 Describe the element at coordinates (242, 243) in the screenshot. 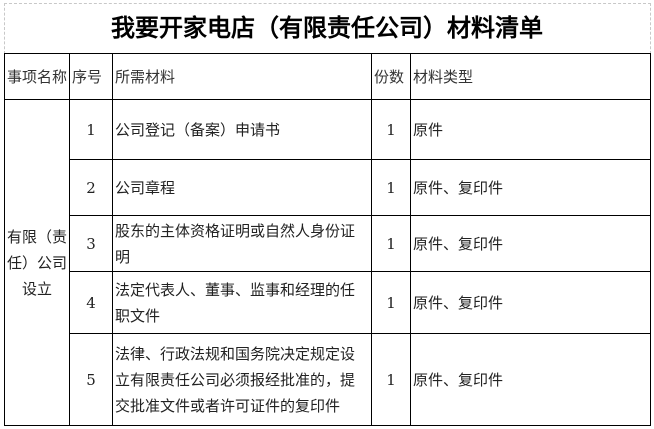

I see `row-material: 股东的主体资格证明或自然人身份证明` at that location.